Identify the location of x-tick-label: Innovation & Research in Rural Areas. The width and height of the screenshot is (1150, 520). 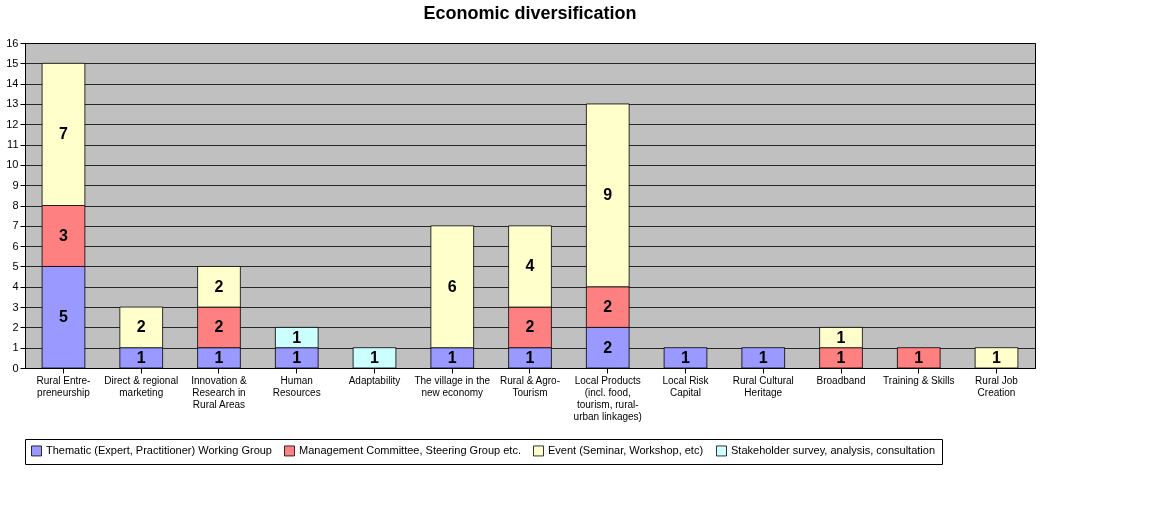
(219, 392).